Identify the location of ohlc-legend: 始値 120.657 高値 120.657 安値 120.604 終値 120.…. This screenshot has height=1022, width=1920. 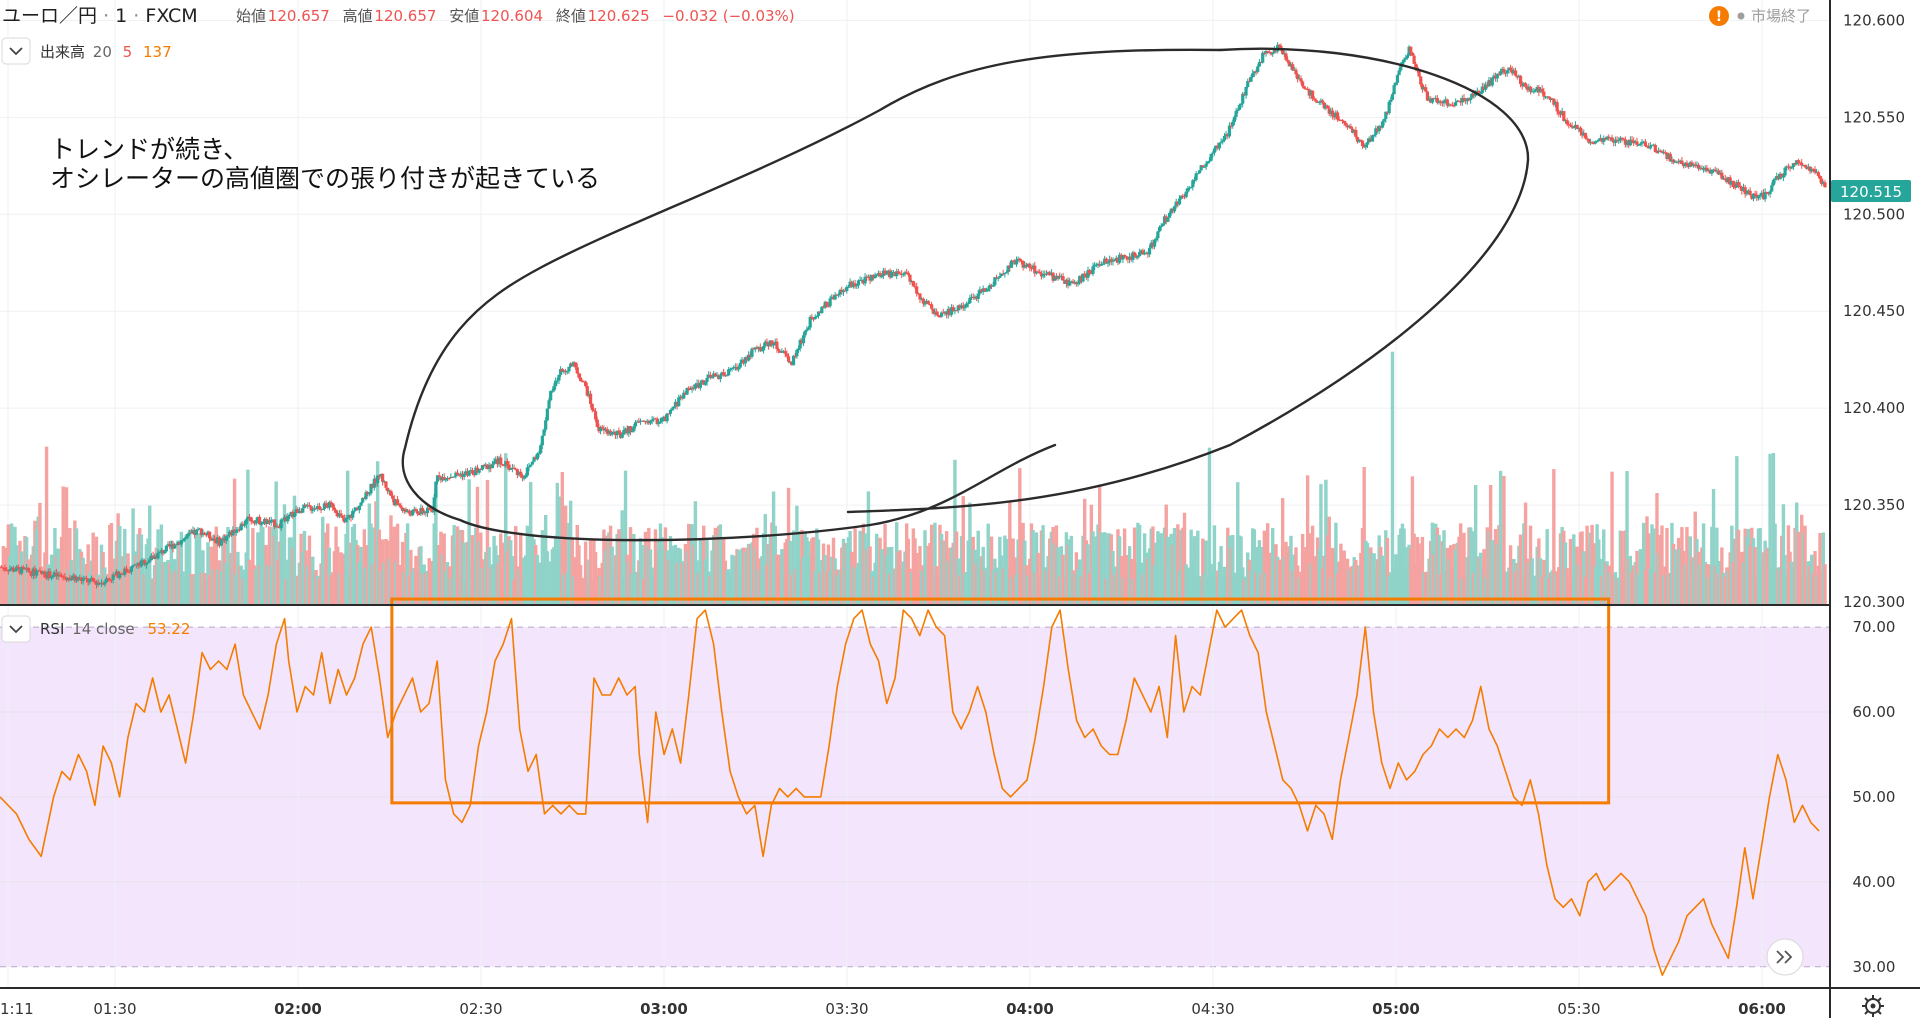
(515, 16).